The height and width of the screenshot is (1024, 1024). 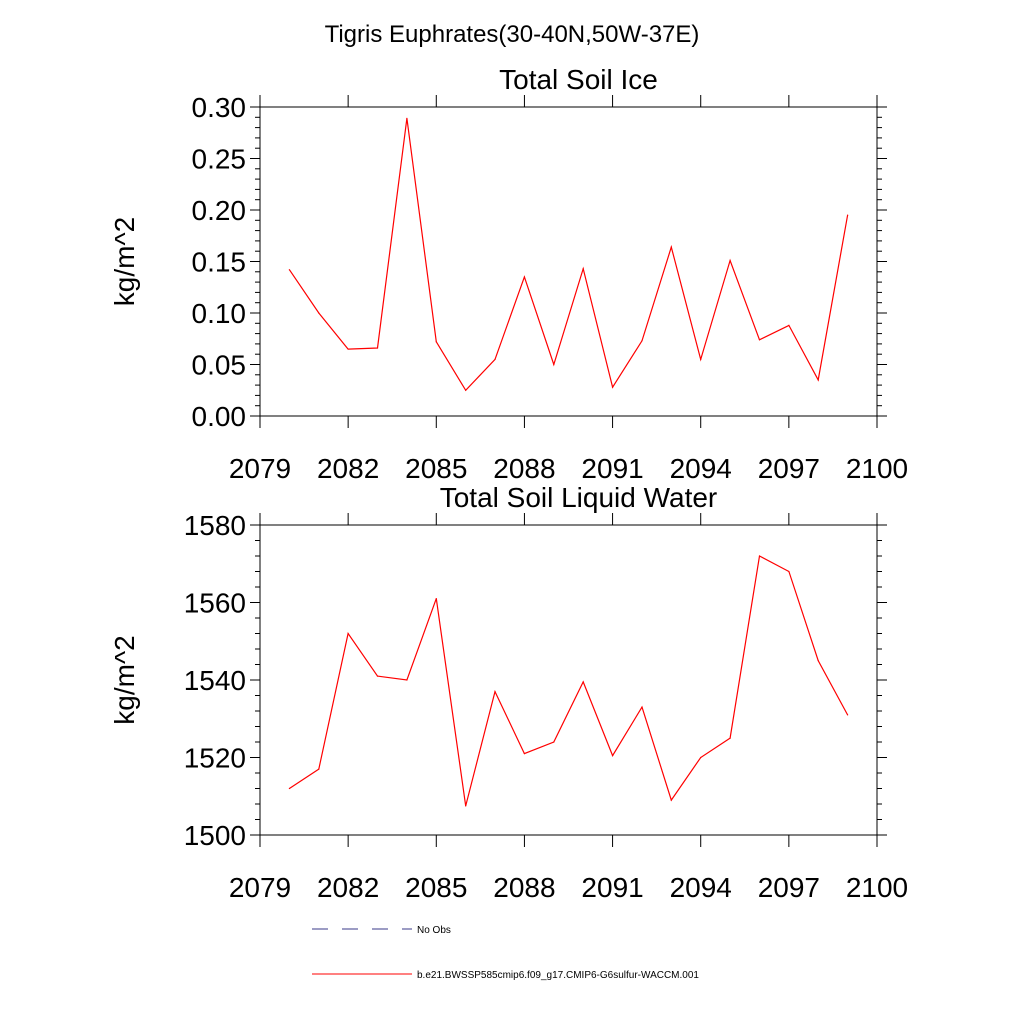 I want to click on page-title: Tigris Euphrates(30-40N,50W-37E), so click(x=512, y=34).